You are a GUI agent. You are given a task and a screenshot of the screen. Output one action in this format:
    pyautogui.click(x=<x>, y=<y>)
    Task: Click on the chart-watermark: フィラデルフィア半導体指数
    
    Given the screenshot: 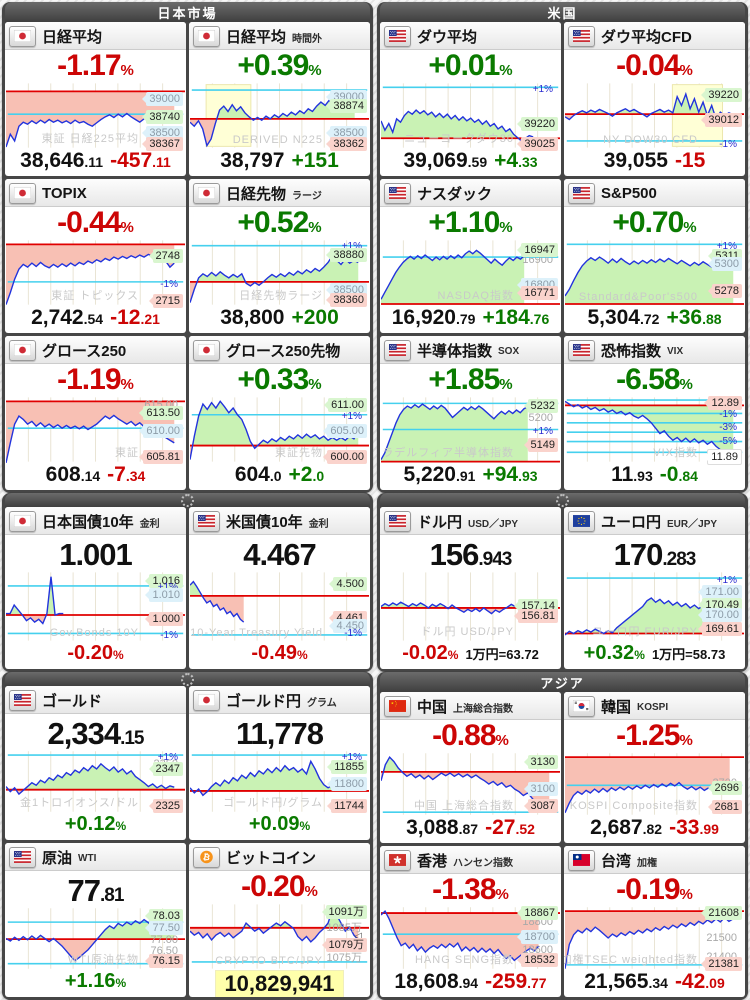 What is the action you would take?
    pyautogui.click(x=447, y=453)
    